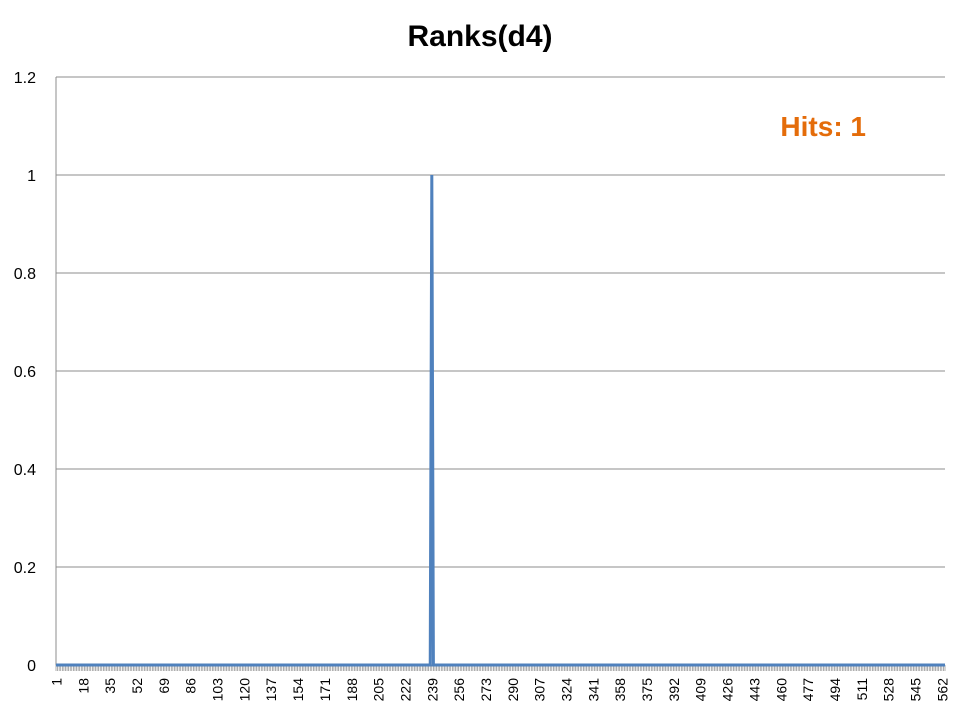  Describe the element at coordinates (110, 686) in the screenshot. I see `x-tick-label: 35` at that location.